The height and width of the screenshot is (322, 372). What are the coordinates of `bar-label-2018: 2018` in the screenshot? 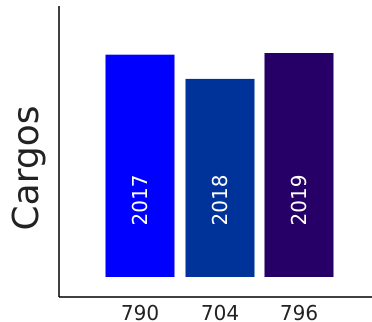 It's located at (220, 200).